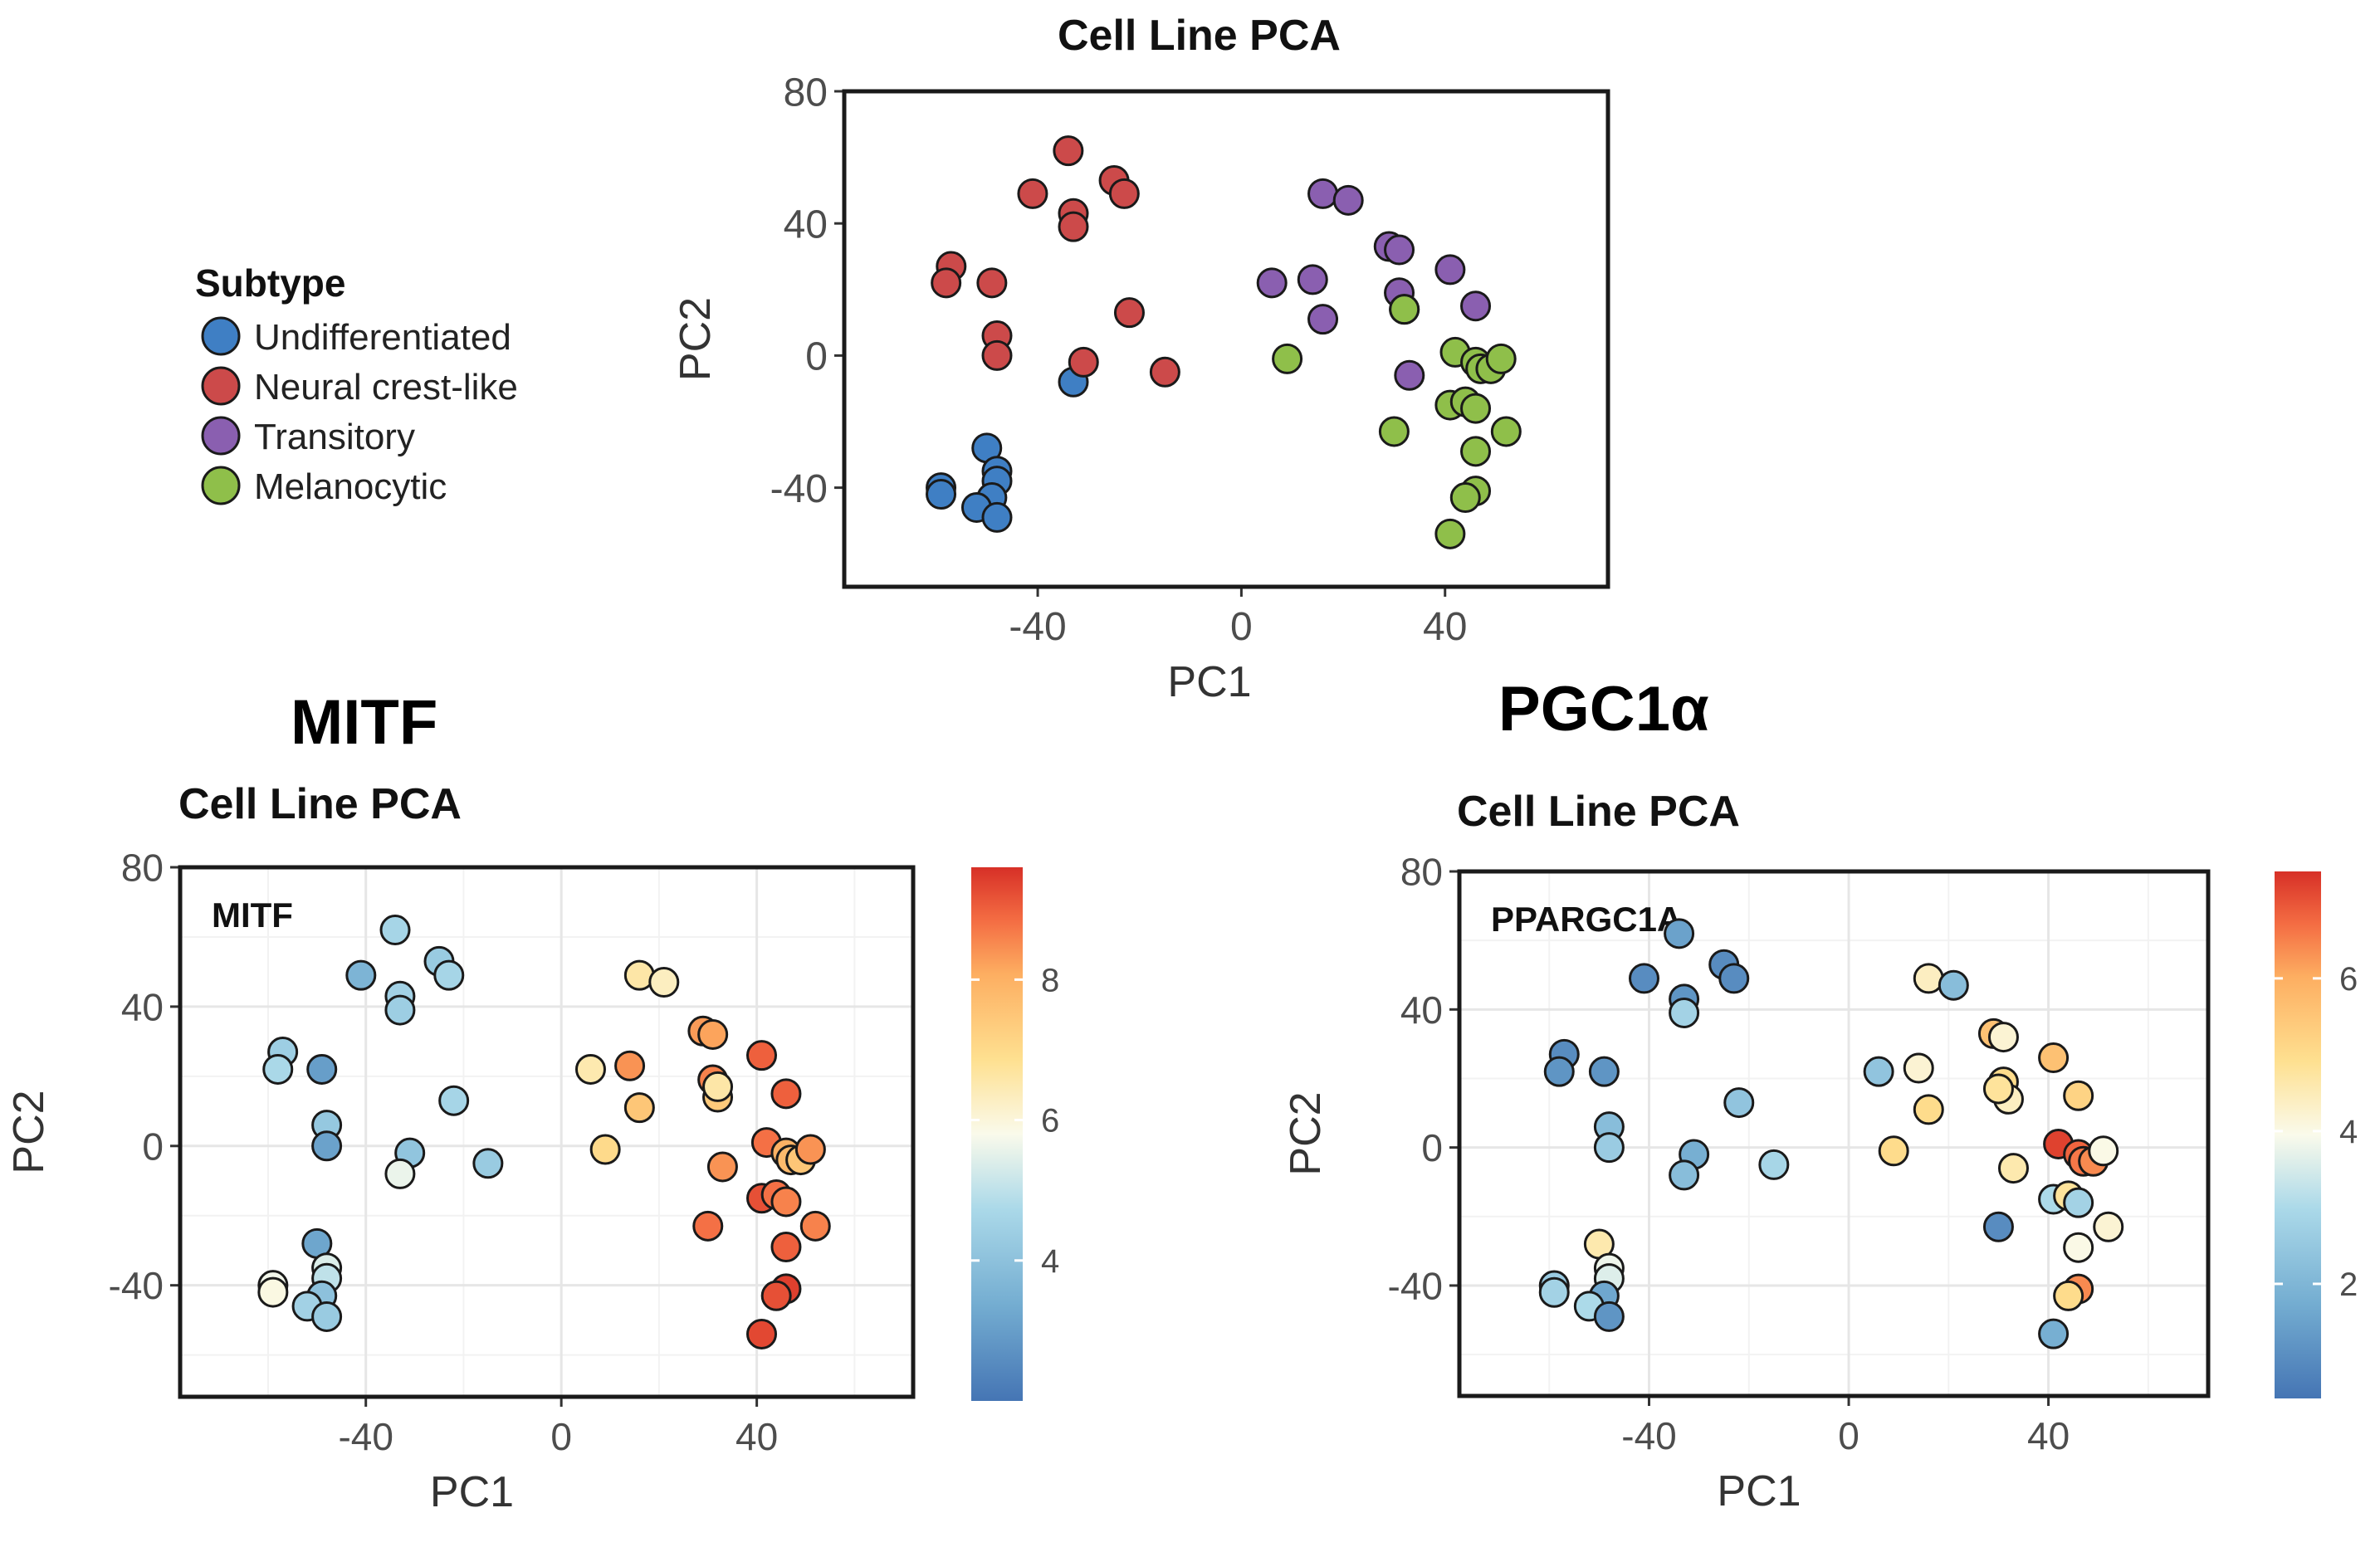  Describe the element at coordinates (1586, 919) in the screenshot. I see `gene-inset-label: PPARGC1A` at that location.